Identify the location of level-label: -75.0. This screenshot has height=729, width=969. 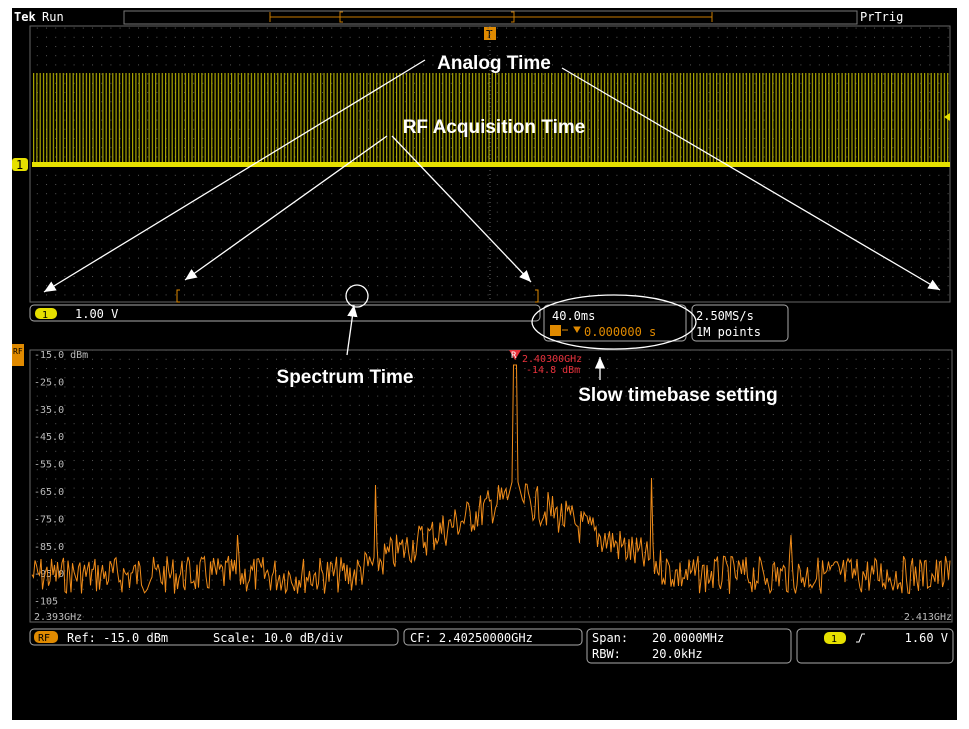
(49, 519).